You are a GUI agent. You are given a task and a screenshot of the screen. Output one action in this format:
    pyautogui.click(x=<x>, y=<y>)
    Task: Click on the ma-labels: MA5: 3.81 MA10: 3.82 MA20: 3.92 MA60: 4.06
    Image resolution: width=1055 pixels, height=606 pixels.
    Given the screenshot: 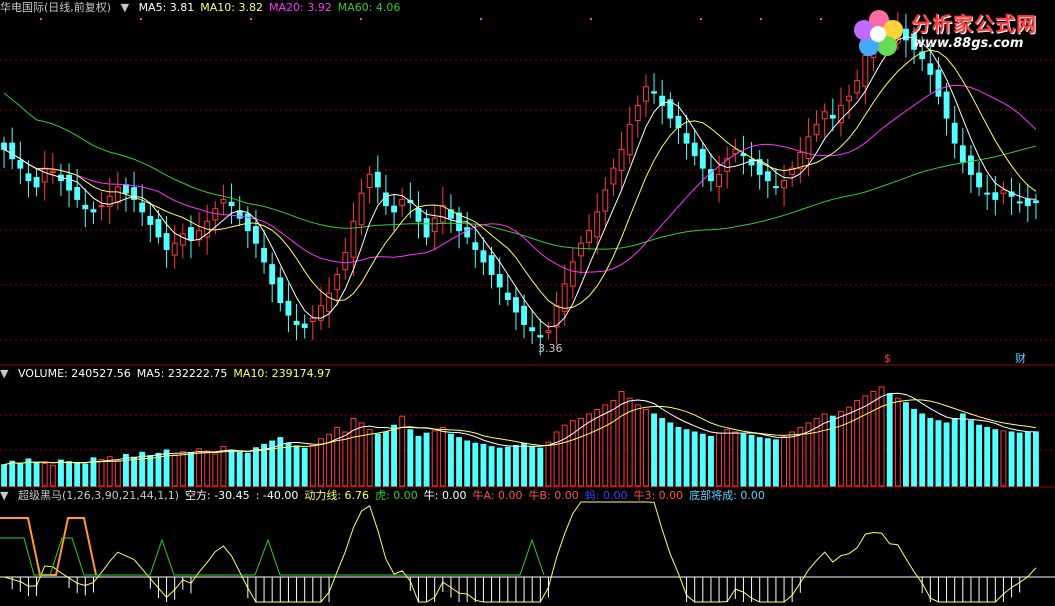 What is the action you would take?
    pyautogui.click(x=273, y=7)
    